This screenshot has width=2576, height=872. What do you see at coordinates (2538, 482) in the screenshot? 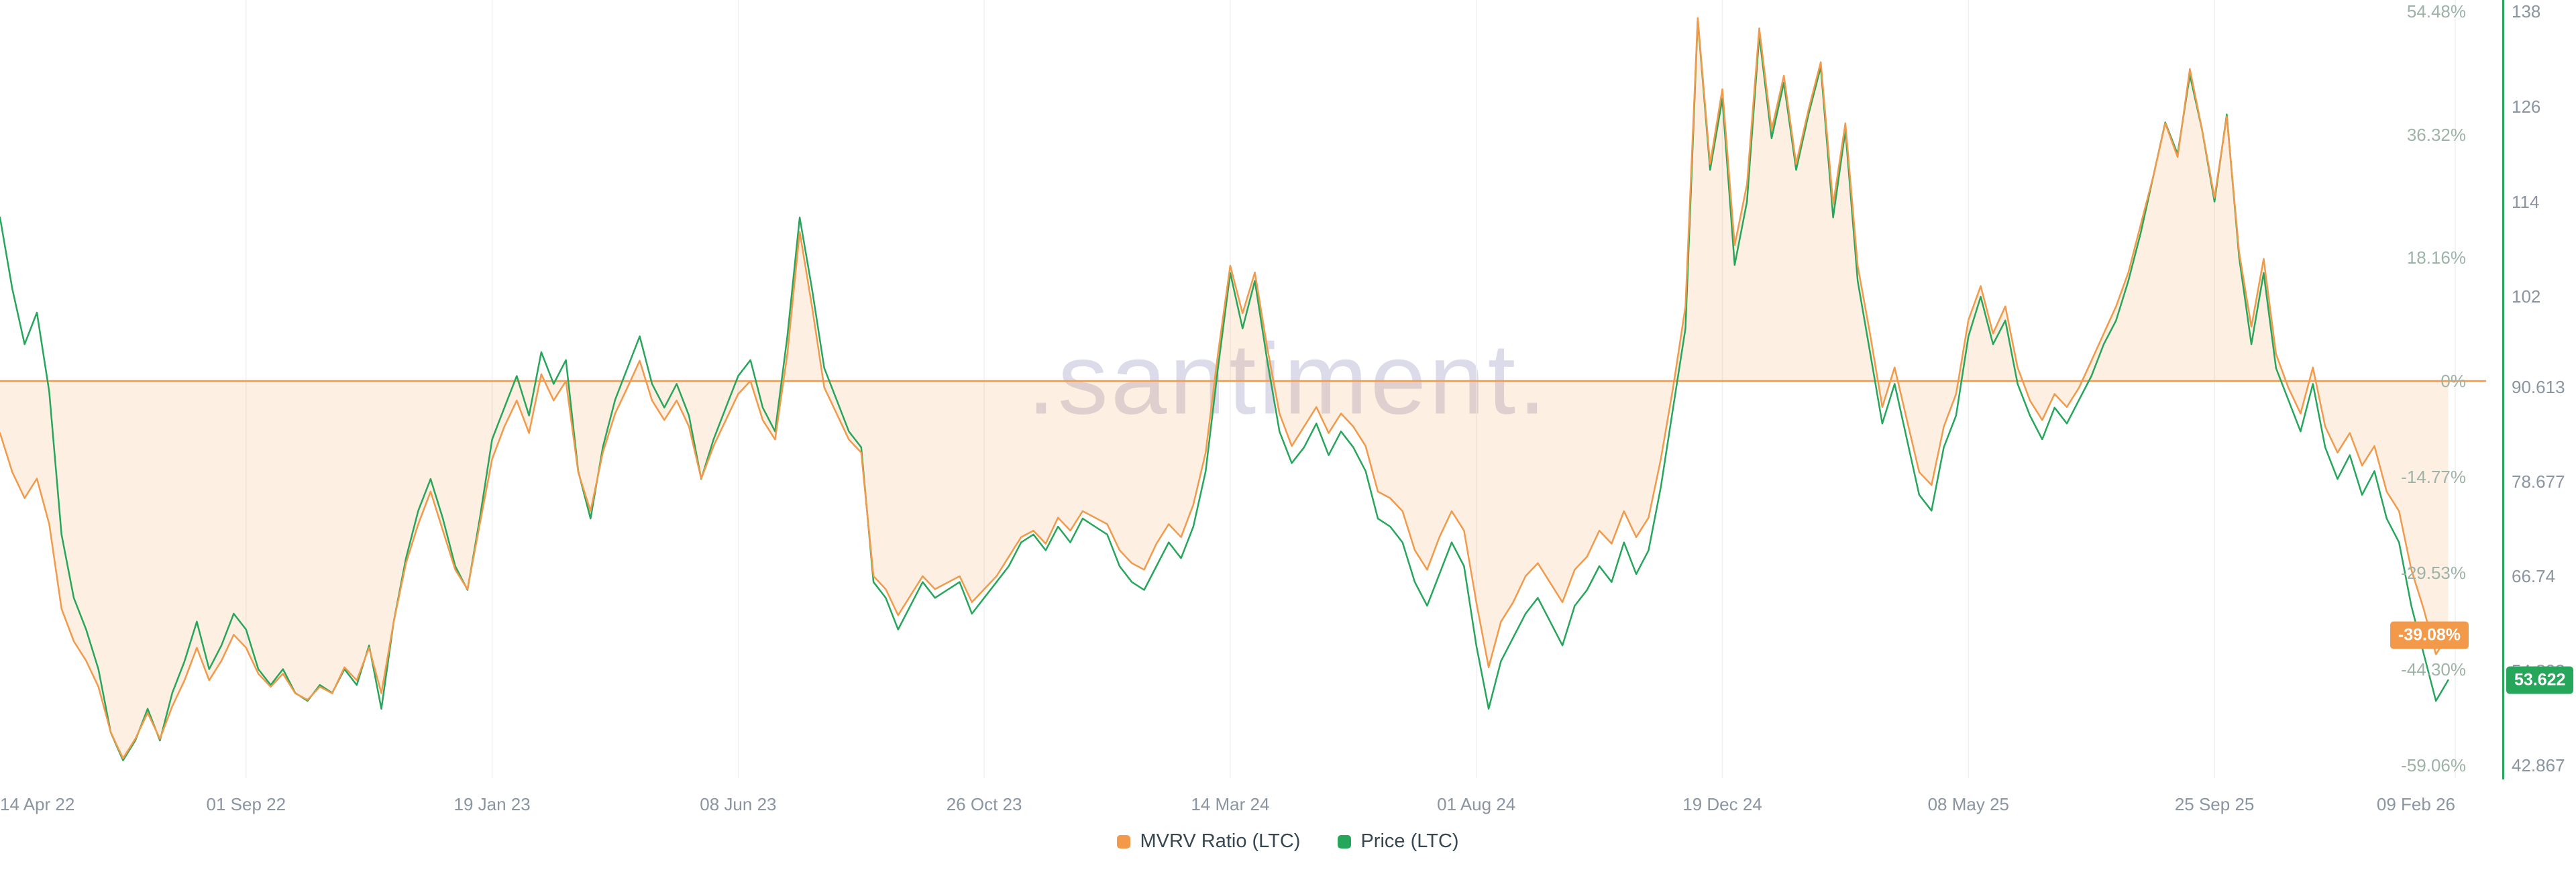
I see `price-tick-label: 78.677` at bounding box center [2538, 482].